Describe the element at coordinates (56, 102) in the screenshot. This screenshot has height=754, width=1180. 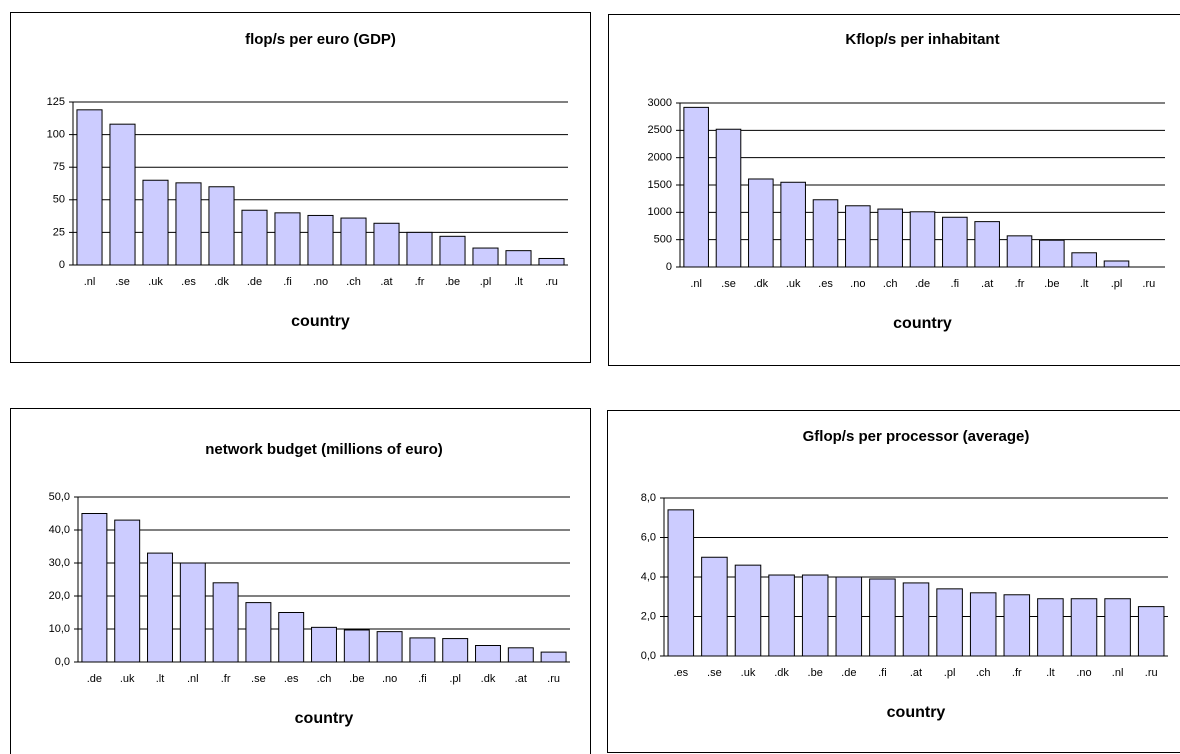
I see `y-tick-label: 125` at that location.